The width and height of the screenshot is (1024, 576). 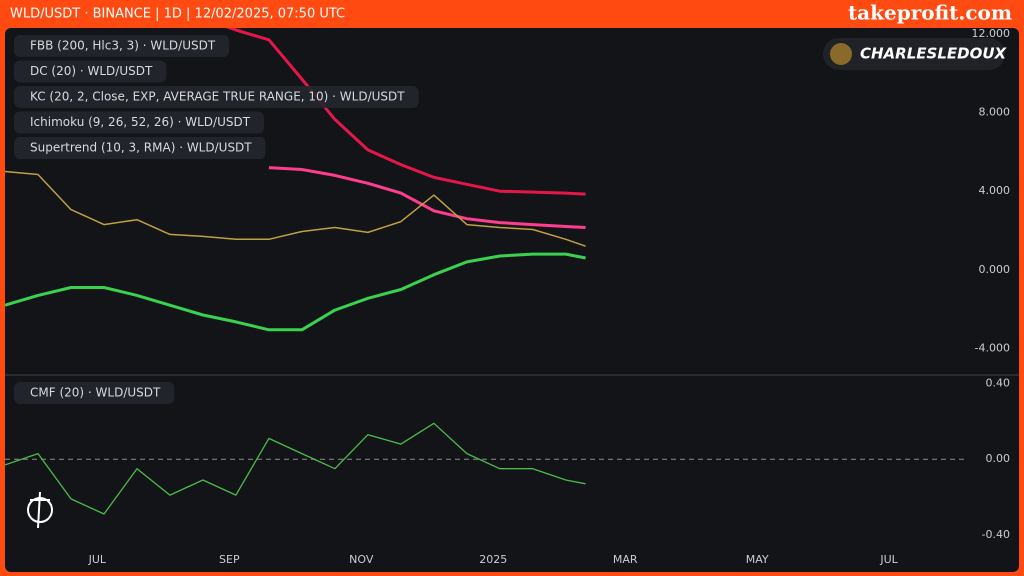 What do you see at coordinates (361, 559) in the screenshot?
I see `x-tick-label: NOV` at bounding box center [361, 559].